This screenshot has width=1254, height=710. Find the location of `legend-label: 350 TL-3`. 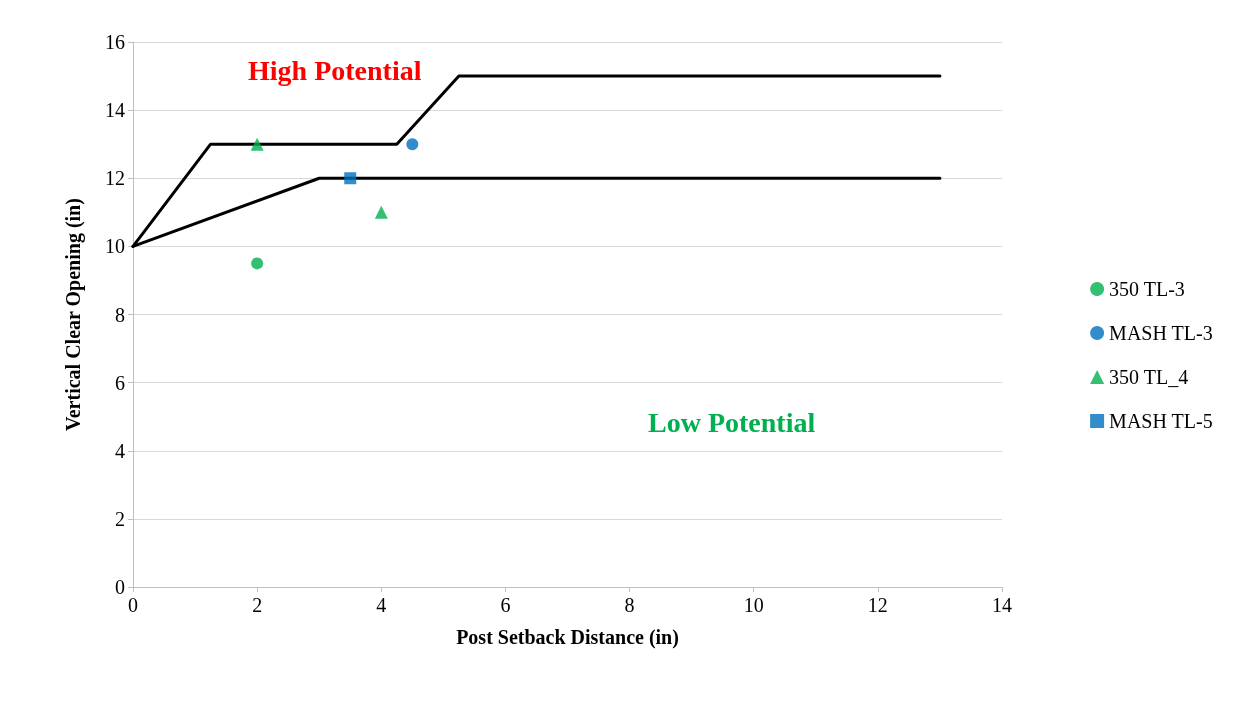

legend-label: 350 TL-3 is located at coordinates (1147, 289).